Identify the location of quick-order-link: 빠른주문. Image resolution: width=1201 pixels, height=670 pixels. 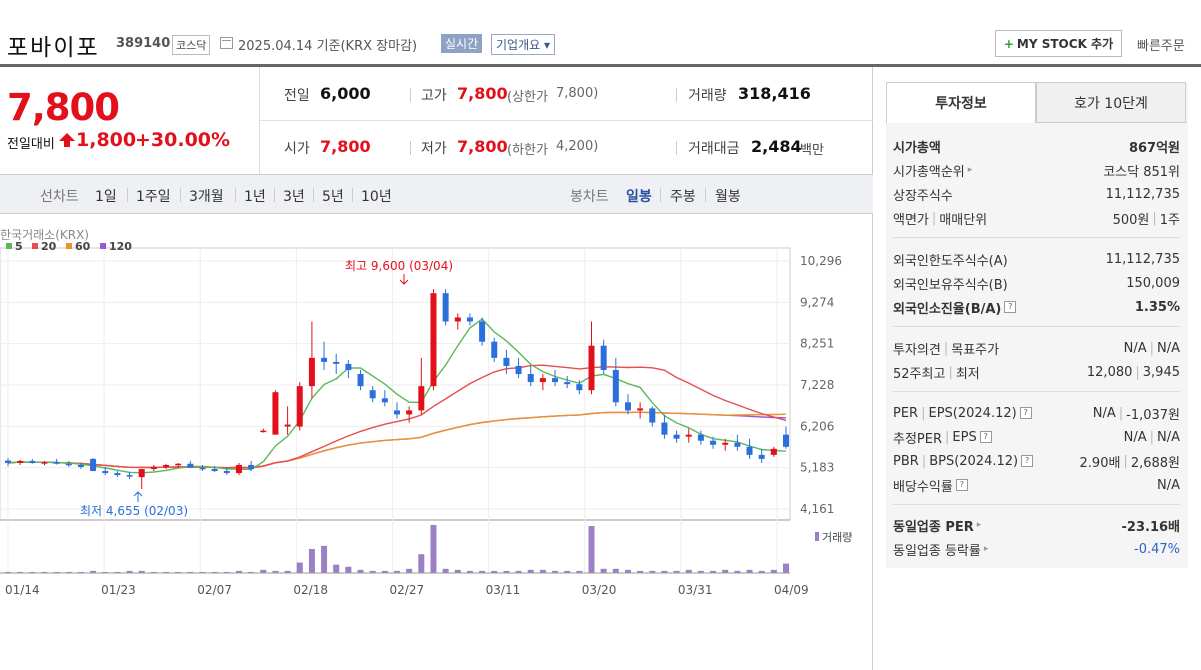
(1161, 46).